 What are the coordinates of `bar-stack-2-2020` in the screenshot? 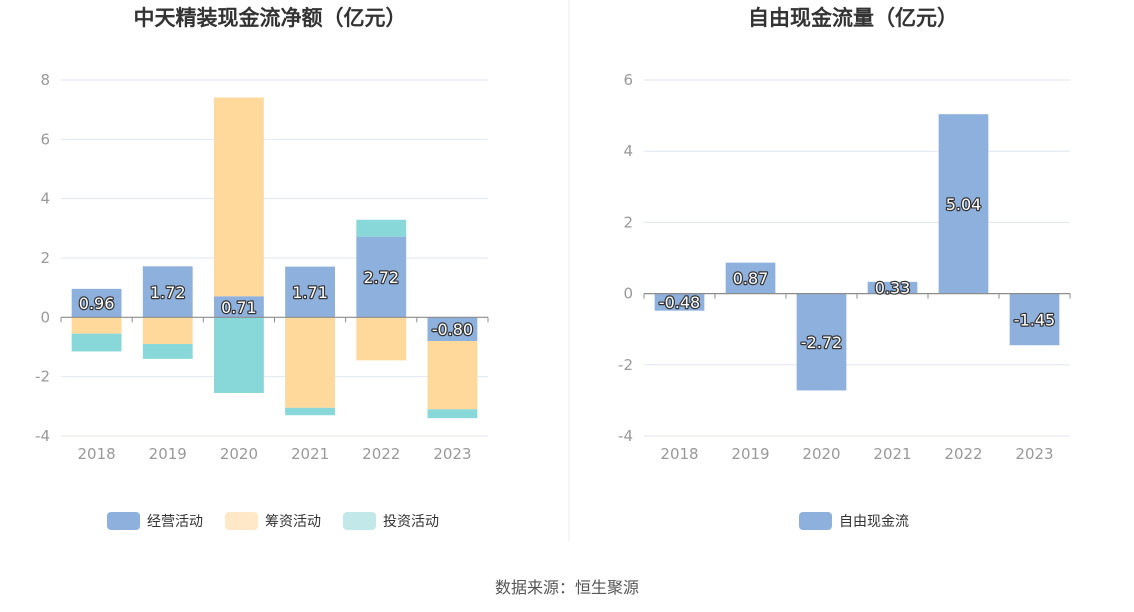 It's located at (239, 355).